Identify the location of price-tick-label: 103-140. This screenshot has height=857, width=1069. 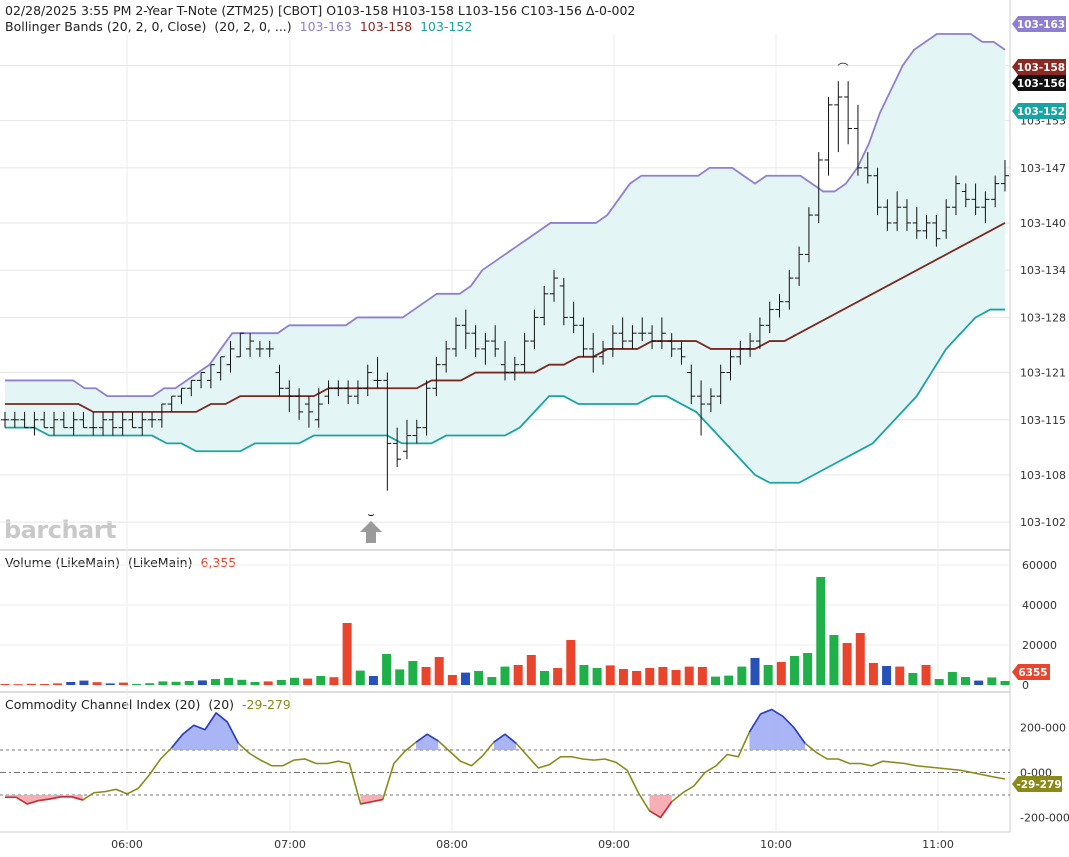
(1043, 223).